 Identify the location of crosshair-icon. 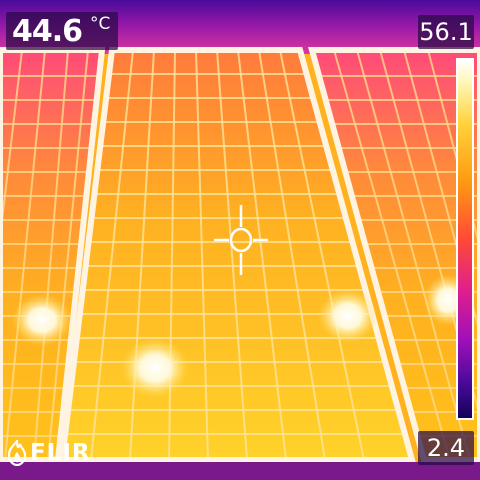
(241, 240).